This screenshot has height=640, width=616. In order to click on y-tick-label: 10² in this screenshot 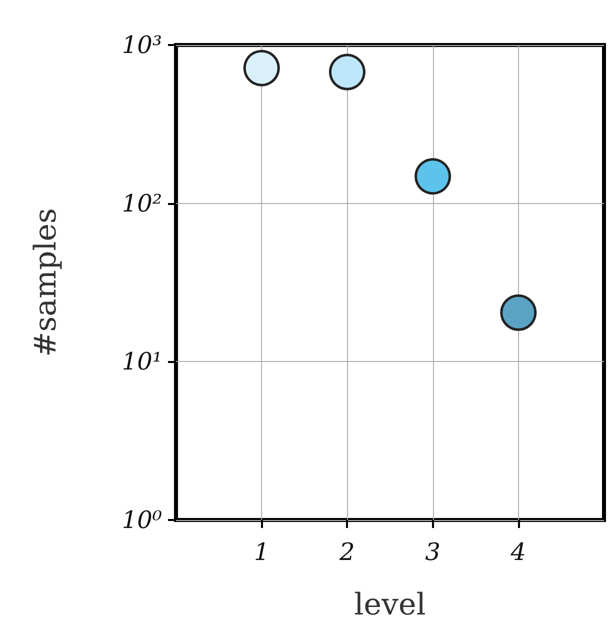, I will do `click(142, 203)`.